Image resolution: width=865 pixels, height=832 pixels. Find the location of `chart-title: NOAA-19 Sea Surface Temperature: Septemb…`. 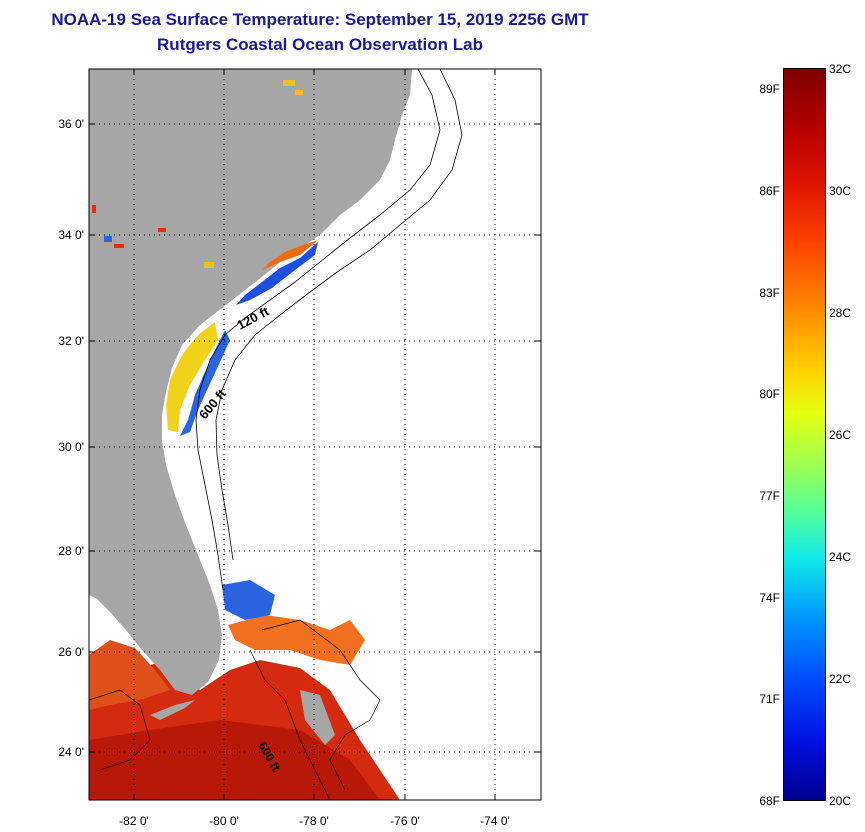

chart-title: NOAA-19 Sea Surface Temperature: Septemb… is located at coordinates (320, 19).